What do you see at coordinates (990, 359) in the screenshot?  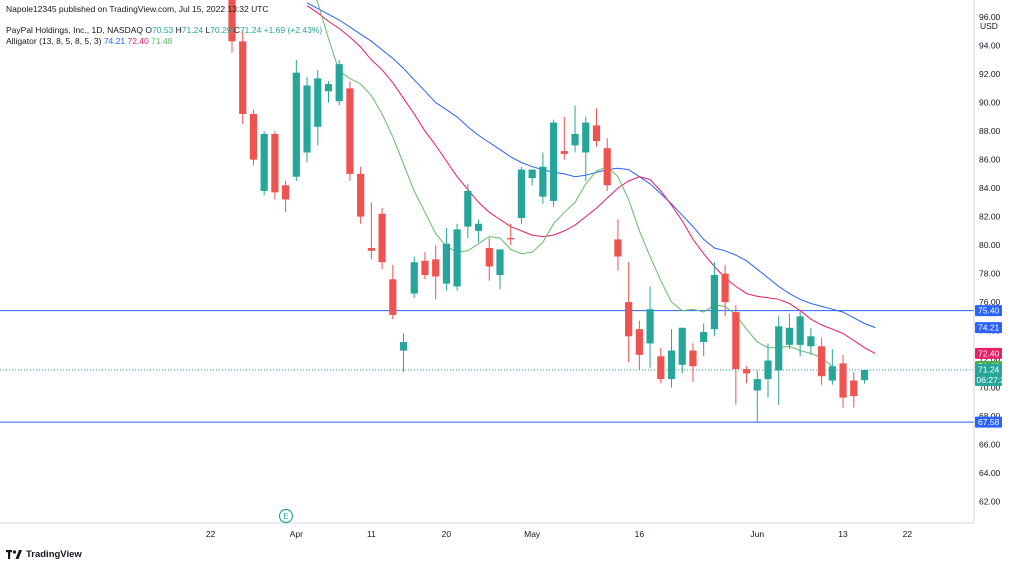 I see `price-tick-label: 72.00` at bounding box center [990, 359].